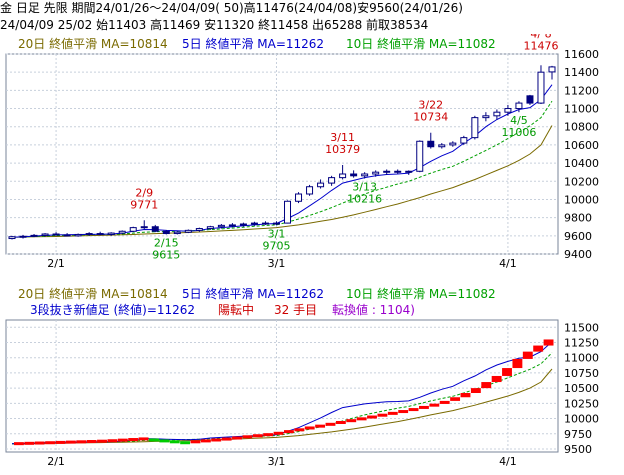 The height and width of the screenshot is (475, 624). Describe the element at coordinates (373, 309) in the screenshot. I see `tlb-reversal: 転換値 : 1104)` at that location.